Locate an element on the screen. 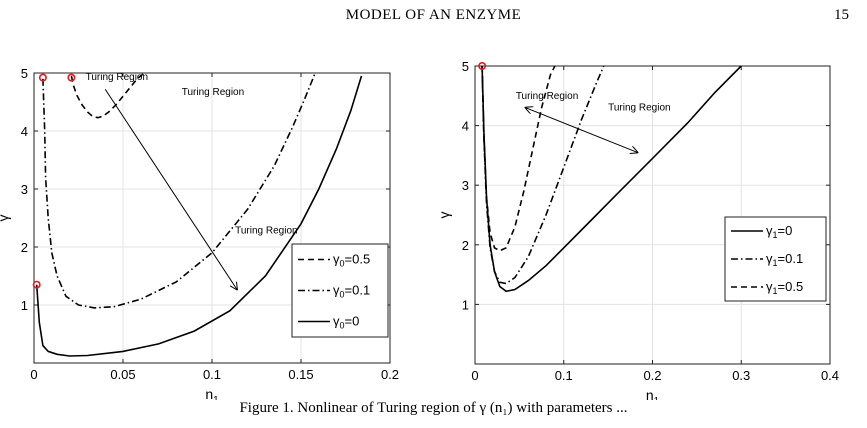 The image size is (867, 428). page-number: 15 is located at coordinates (841, 15).